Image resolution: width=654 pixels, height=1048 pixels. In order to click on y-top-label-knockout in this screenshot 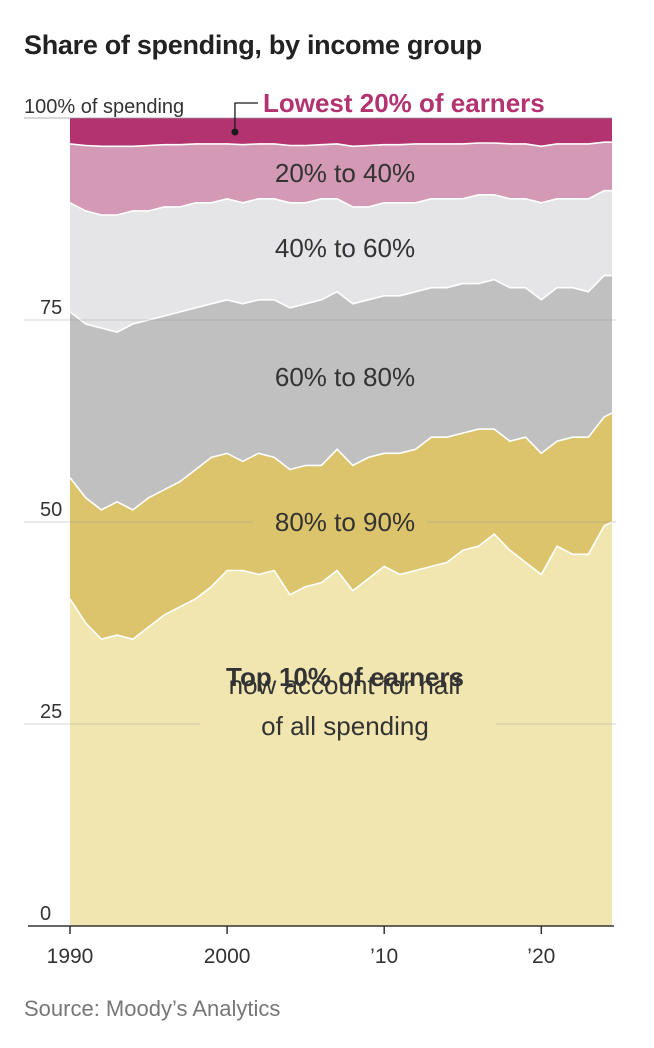, I will do `click(106, 106)`.